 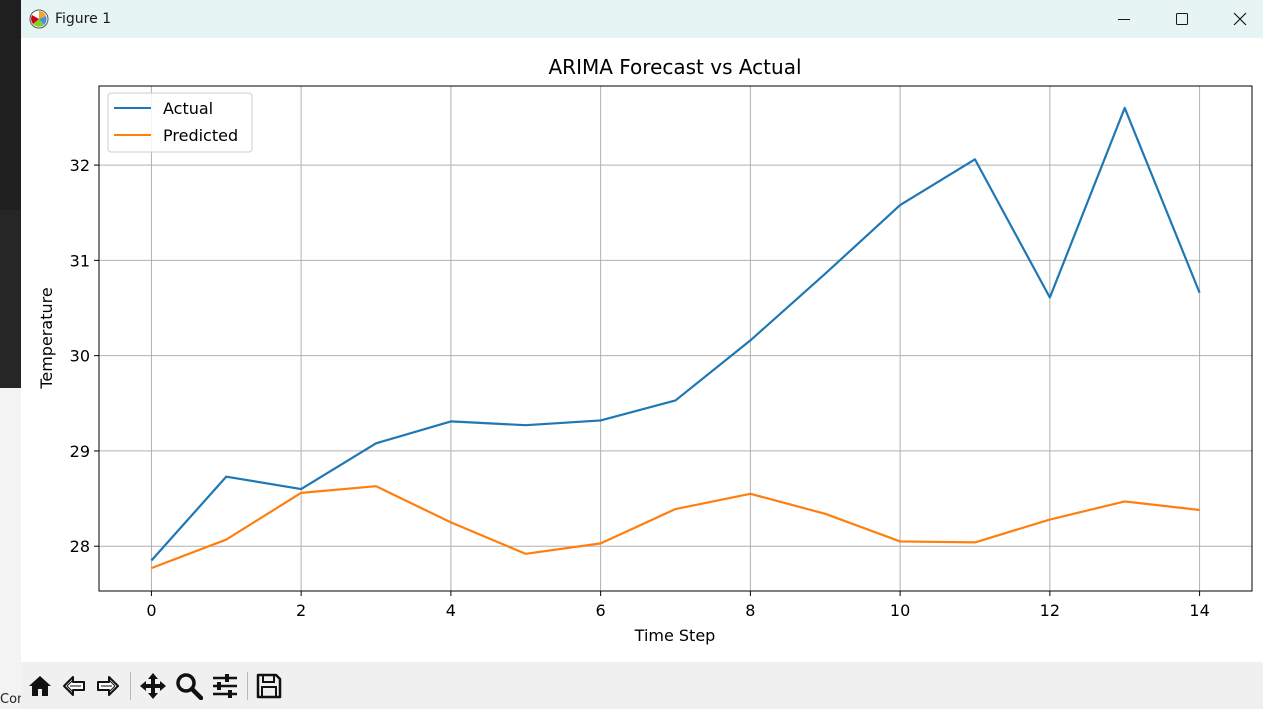 I want to click on home-button, so click(x=40, y=686).